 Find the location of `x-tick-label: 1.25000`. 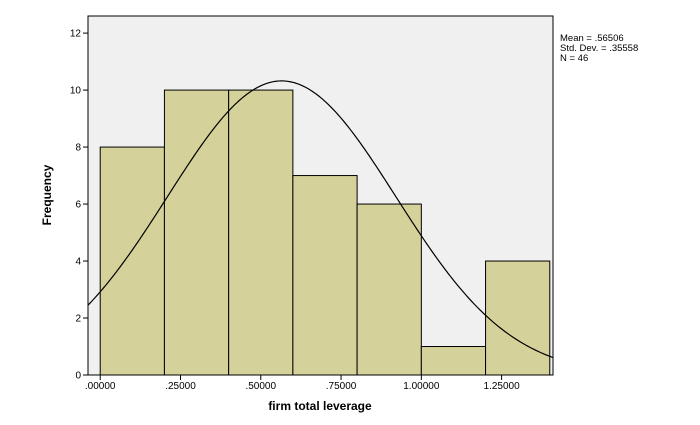

x-tick-label: 1.25000 is located at coordinates (502, 386).